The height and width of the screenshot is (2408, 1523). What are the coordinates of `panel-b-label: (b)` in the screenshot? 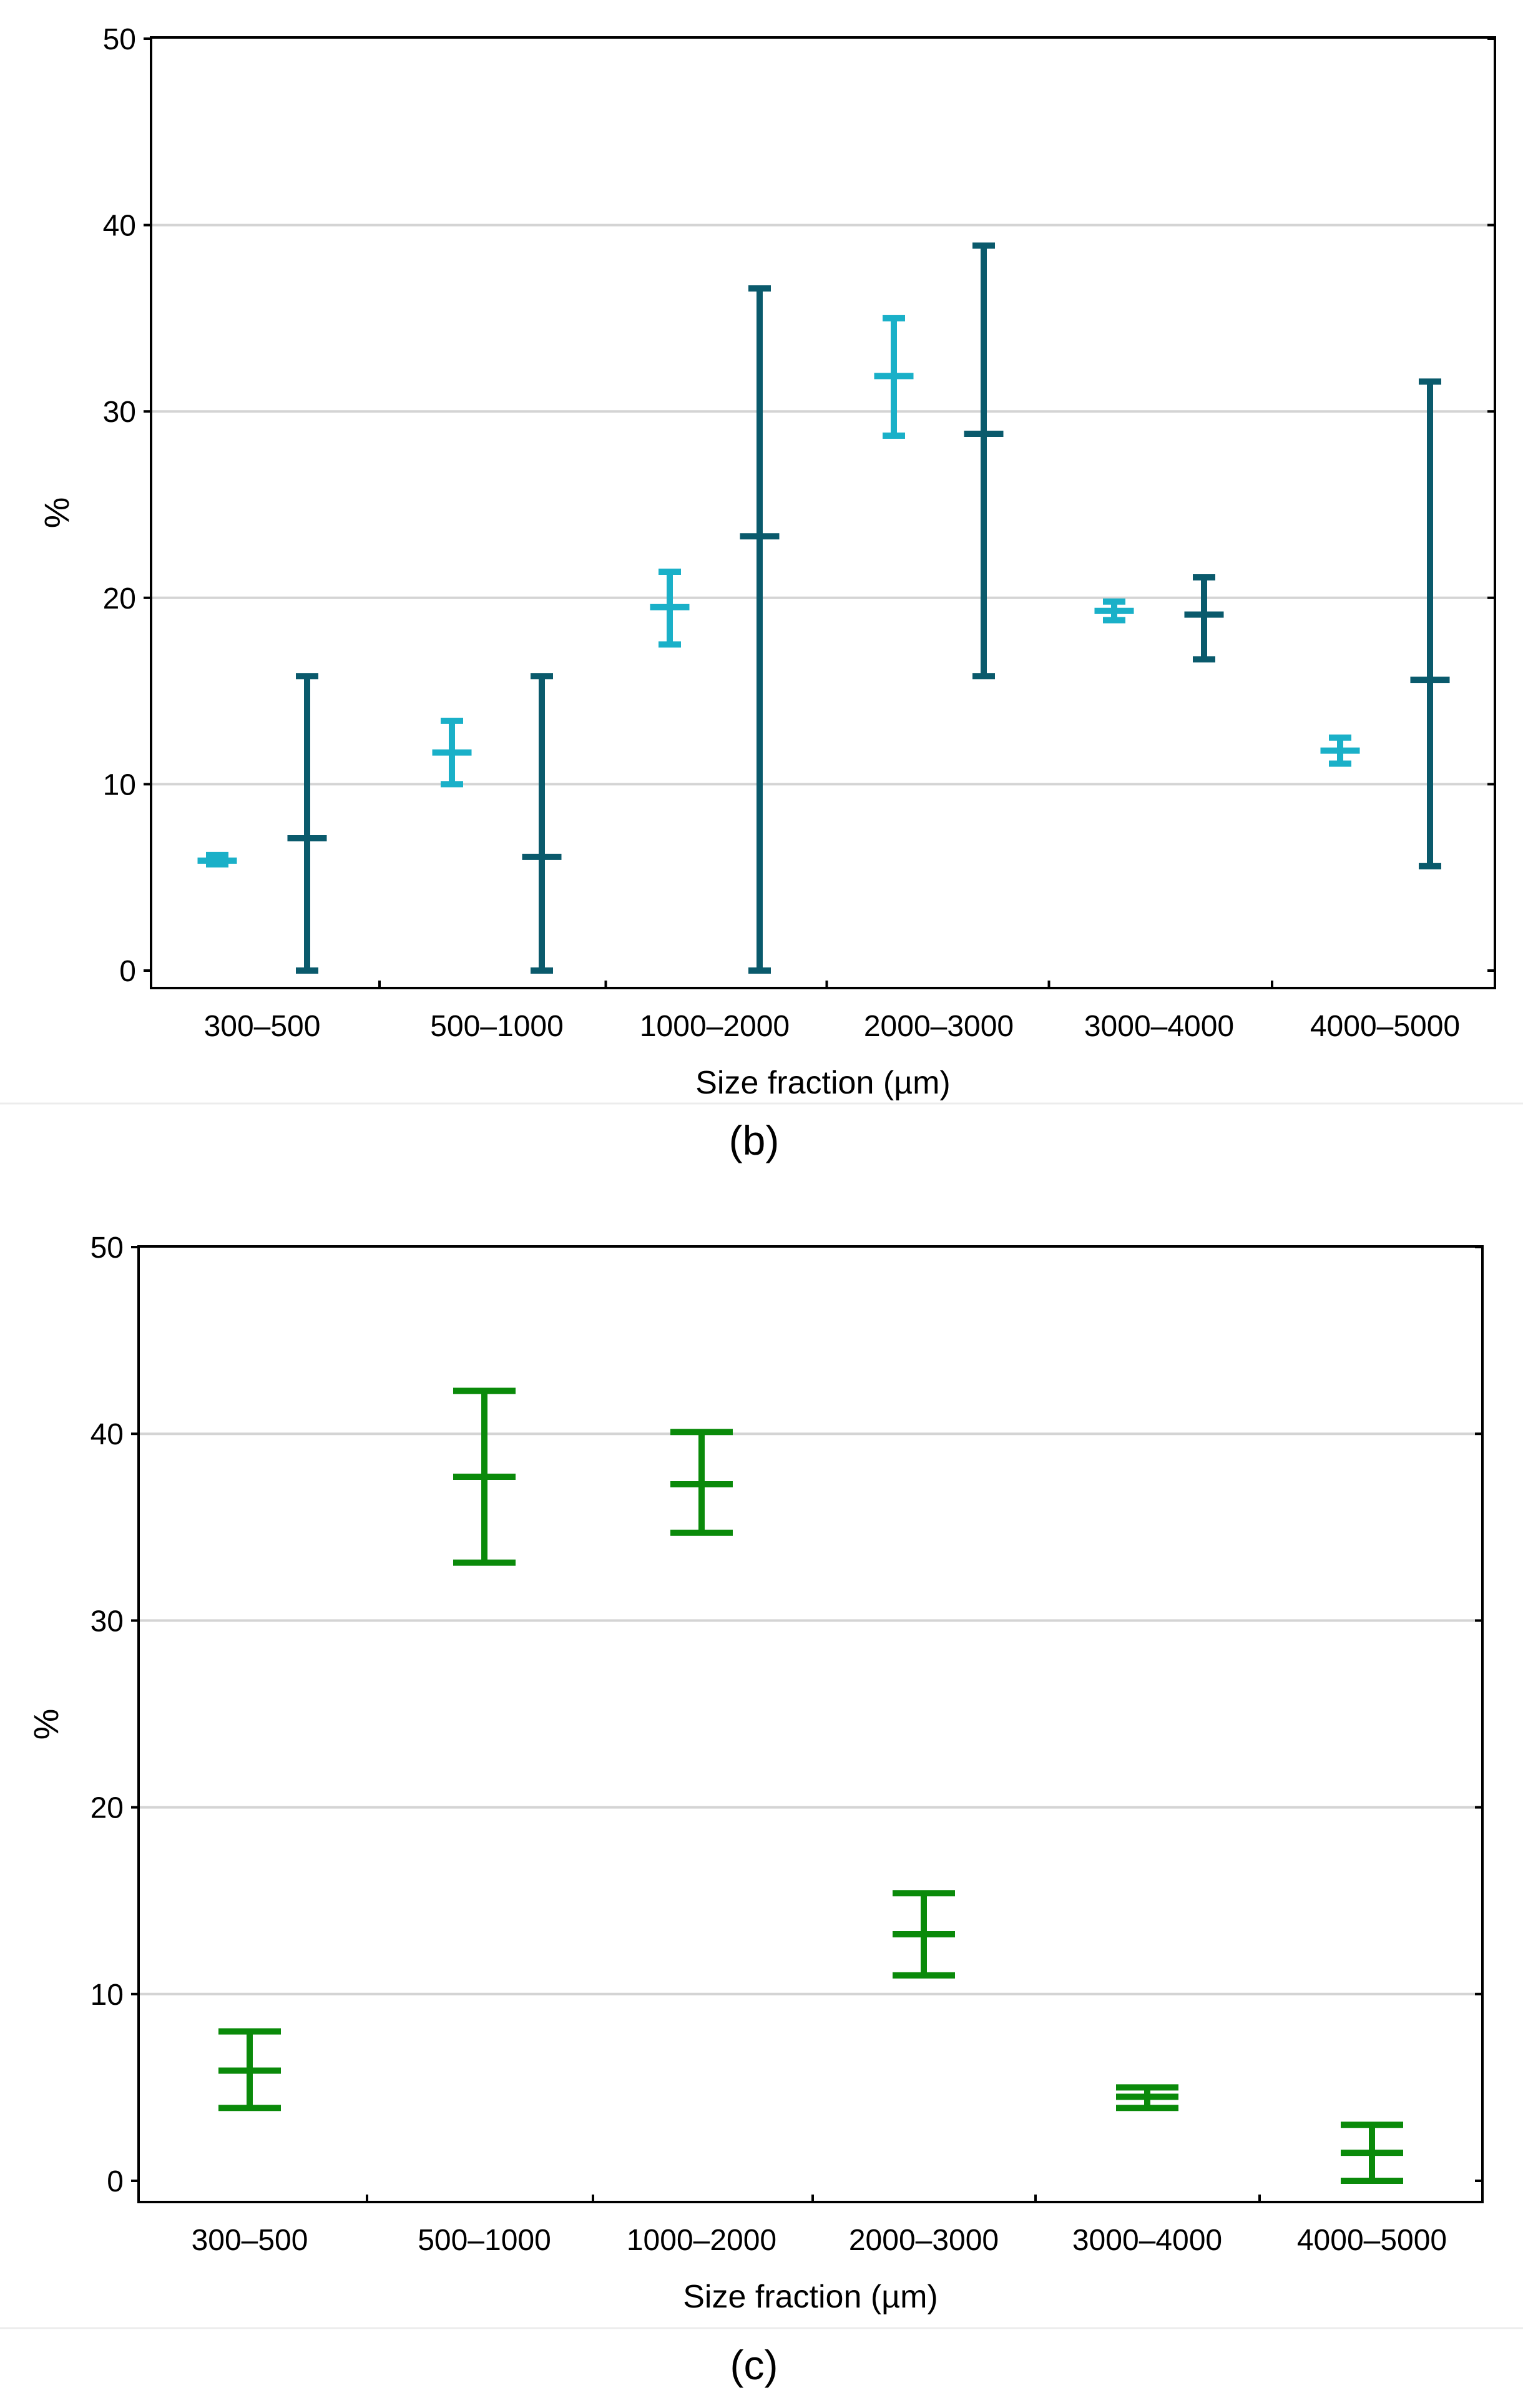 It's located at (754, 1140).